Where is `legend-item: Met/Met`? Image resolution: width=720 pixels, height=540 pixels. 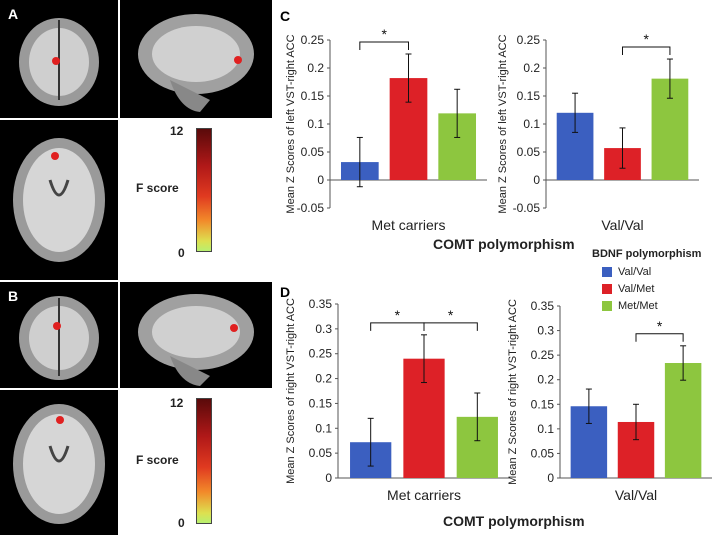
legend-item: Met/Met is located at coordinates (651, 306).